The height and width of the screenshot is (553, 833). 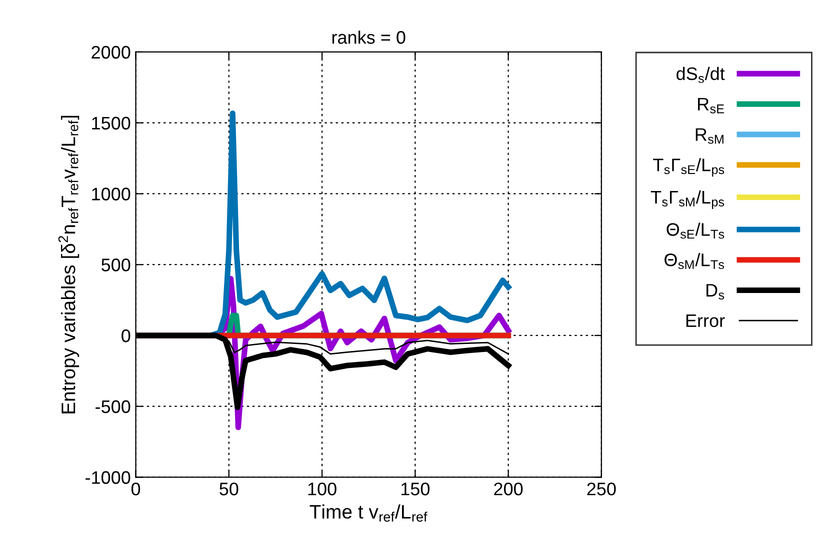 I want to click on x-tick-label: 200, so click(x=508, y=489).